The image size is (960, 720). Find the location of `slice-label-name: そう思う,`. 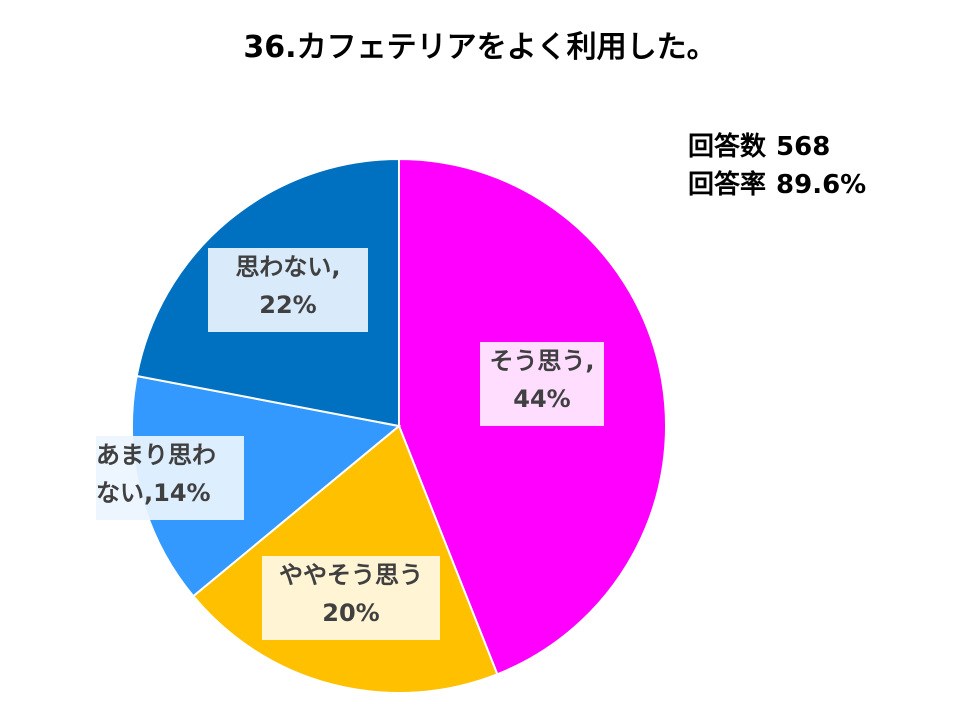

slice-label-name: そう思う, is located at coordinates (542, 361).